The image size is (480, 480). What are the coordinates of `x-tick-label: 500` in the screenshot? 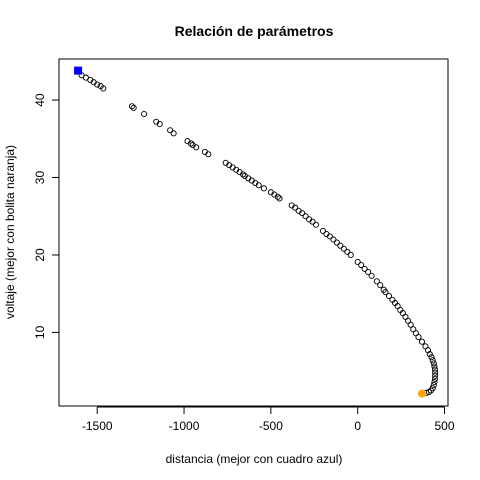 It's located at (445, 426).